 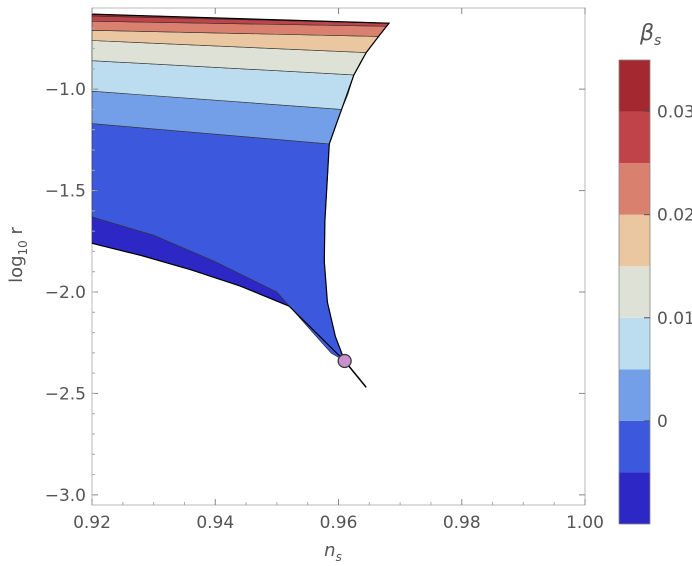 What do you see at coordinates (215, 523) in the screenshot?
I see `x-tick-label: 0.94` at bounding box center [215, 523].